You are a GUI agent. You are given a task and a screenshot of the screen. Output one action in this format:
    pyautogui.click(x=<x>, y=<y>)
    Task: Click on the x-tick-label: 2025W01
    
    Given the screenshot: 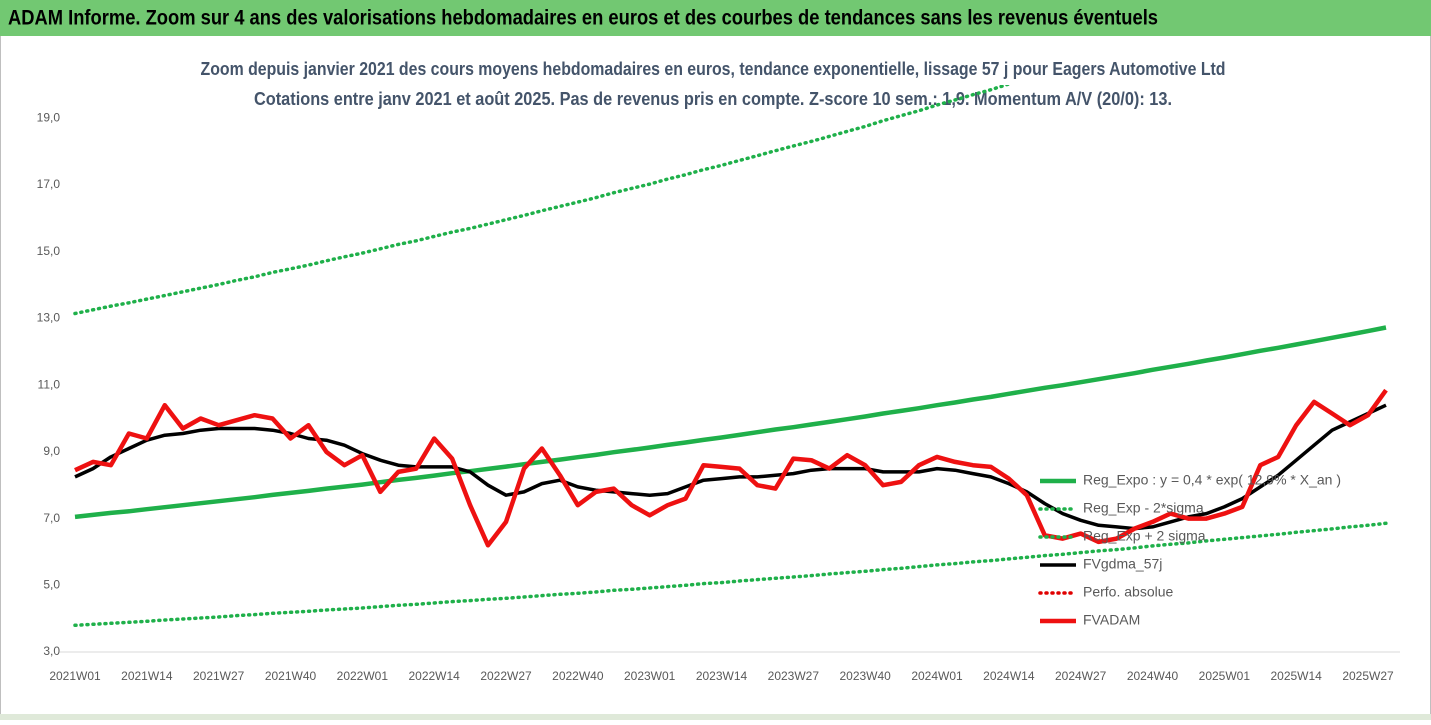 What is the action you would take?
    pyautogui.click(x=1225, y=676)
    